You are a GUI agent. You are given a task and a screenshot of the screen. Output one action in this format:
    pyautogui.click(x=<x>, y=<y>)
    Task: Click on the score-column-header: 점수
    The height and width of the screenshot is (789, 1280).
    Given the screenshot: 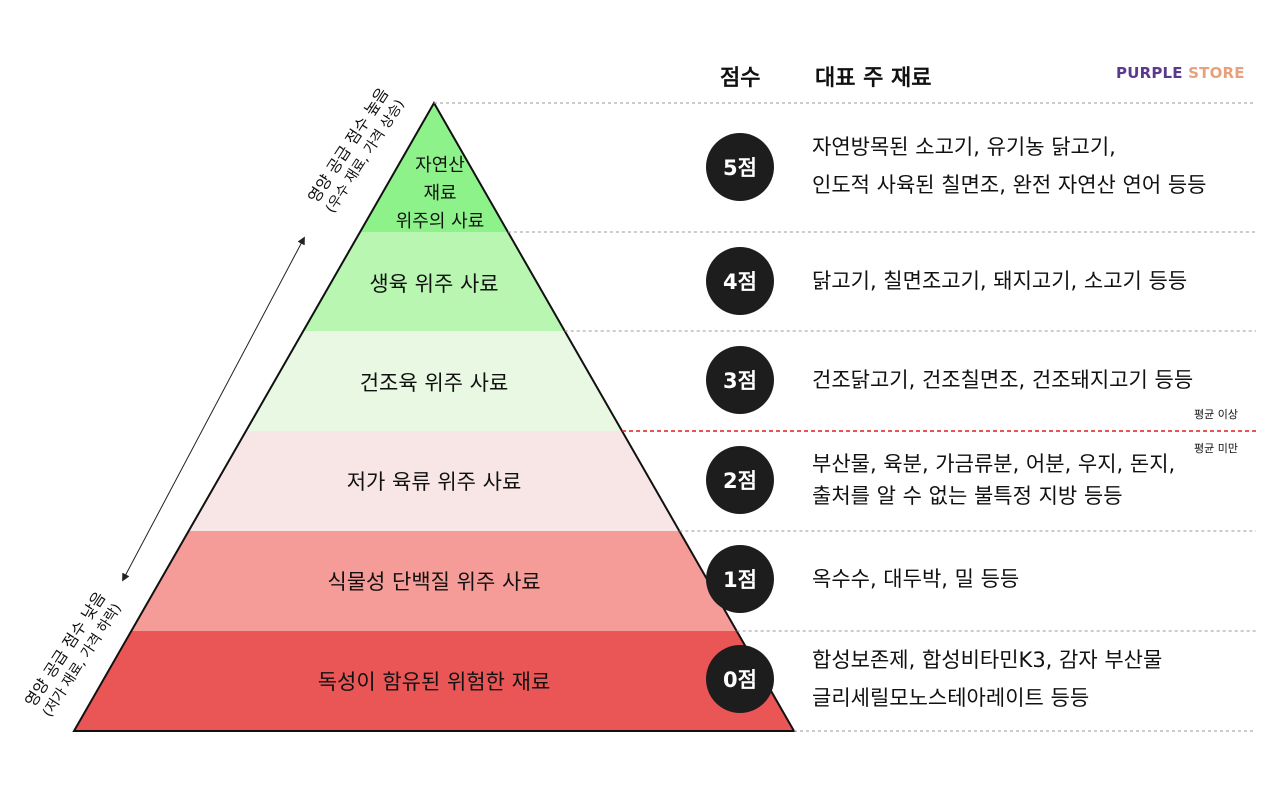 What is the action you would take?
    pyautogui.click(x=740, y=78)
    